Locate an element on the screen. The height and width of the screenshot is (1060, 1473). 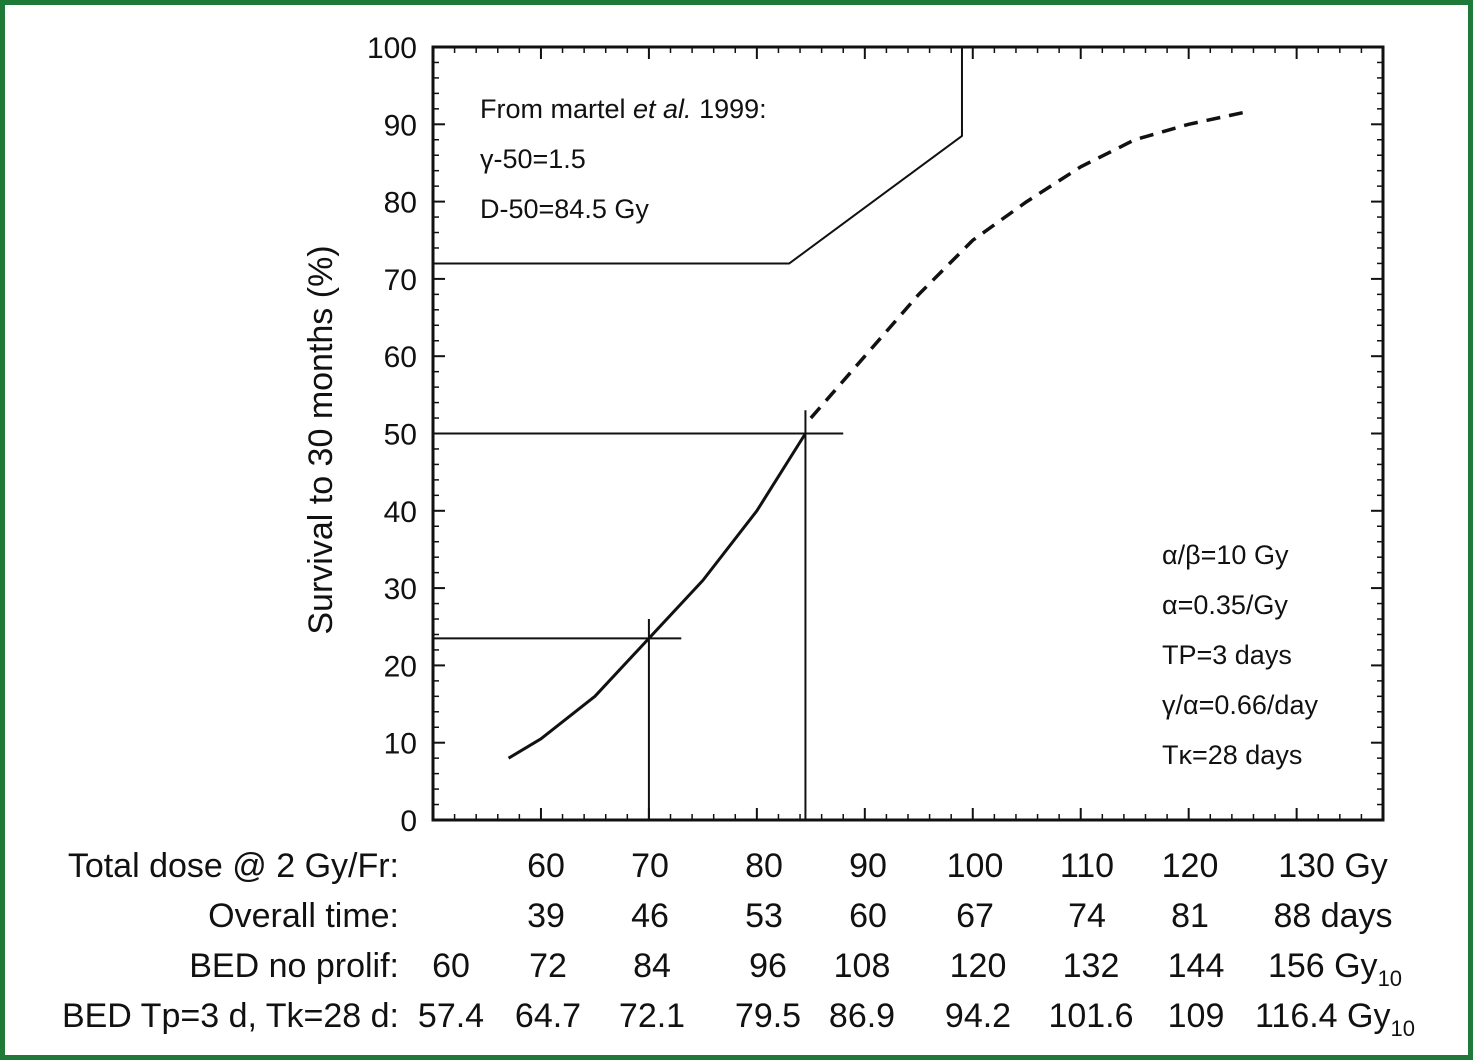
source-note: From martel et al. 1999: is located at coordinates (623, 109).